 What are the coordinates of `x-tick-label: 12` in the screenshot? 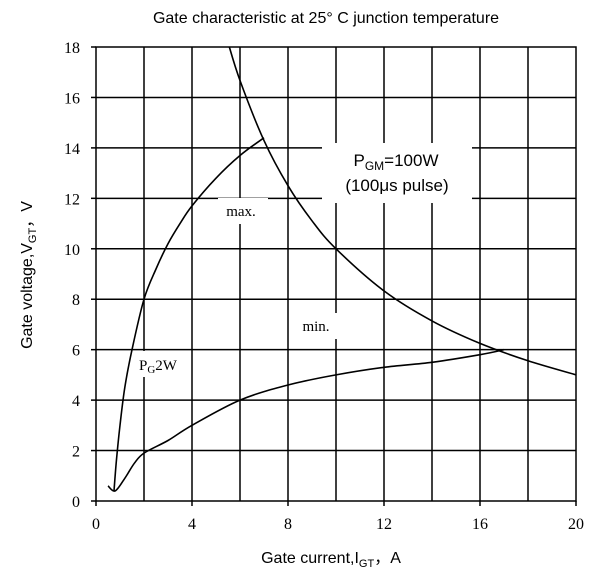 It's located at (384, 524).